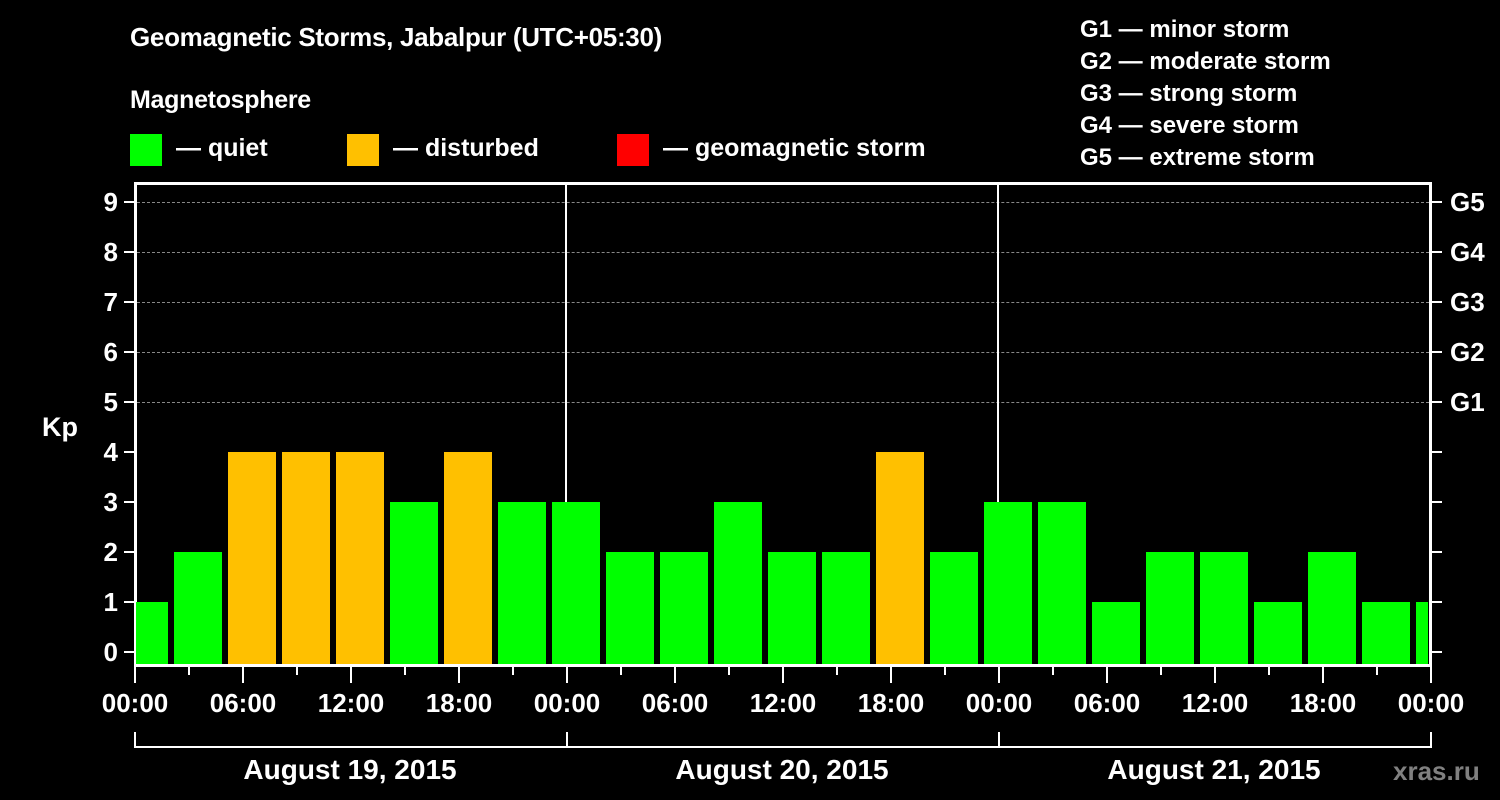 Image resolution: width=1500 pixels, height=800 pixels. Describe the element at coordinates (783, 703) in the screenshot. I see `x-tick-label: 12:00` at that location.